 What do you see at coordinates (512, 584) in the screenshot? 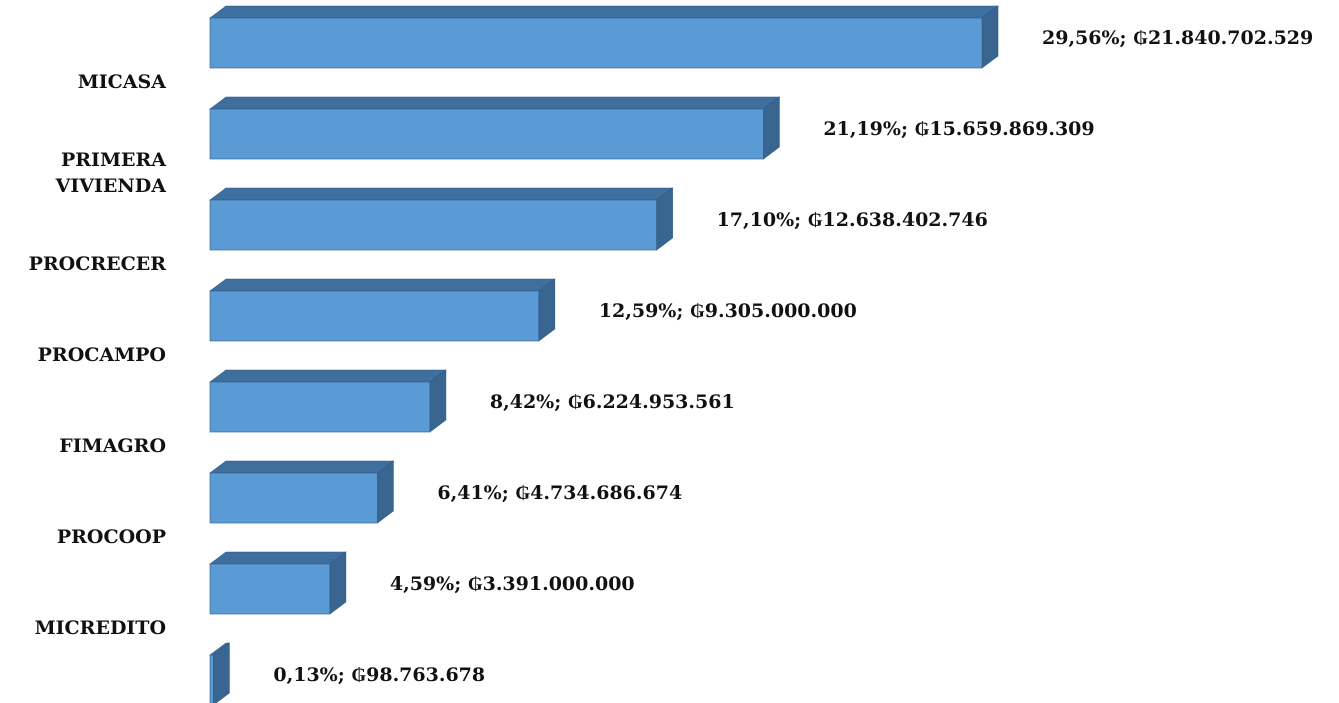
I see `data-label: 4,59%; ₲3.391.000.000` at bounding box center [512, 584].